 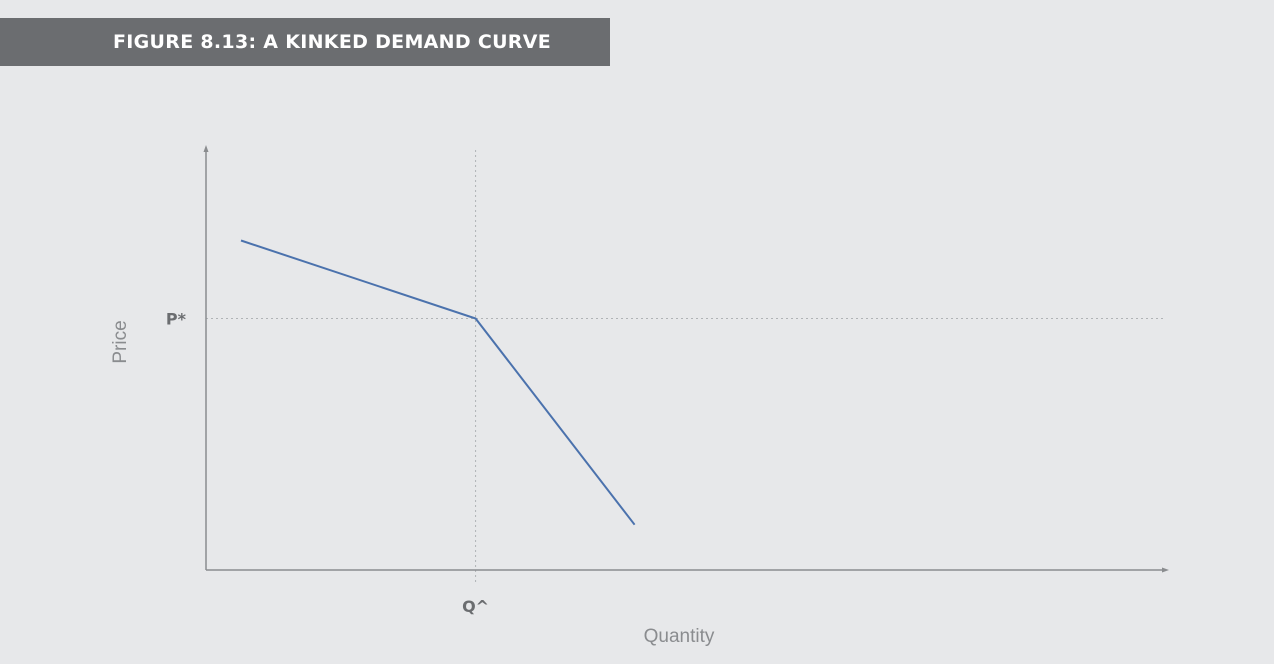 What do you see at coordinates (120, 341) in the screenshot?
I see `y-axis-label: Price` at bounding box center [120, 341].